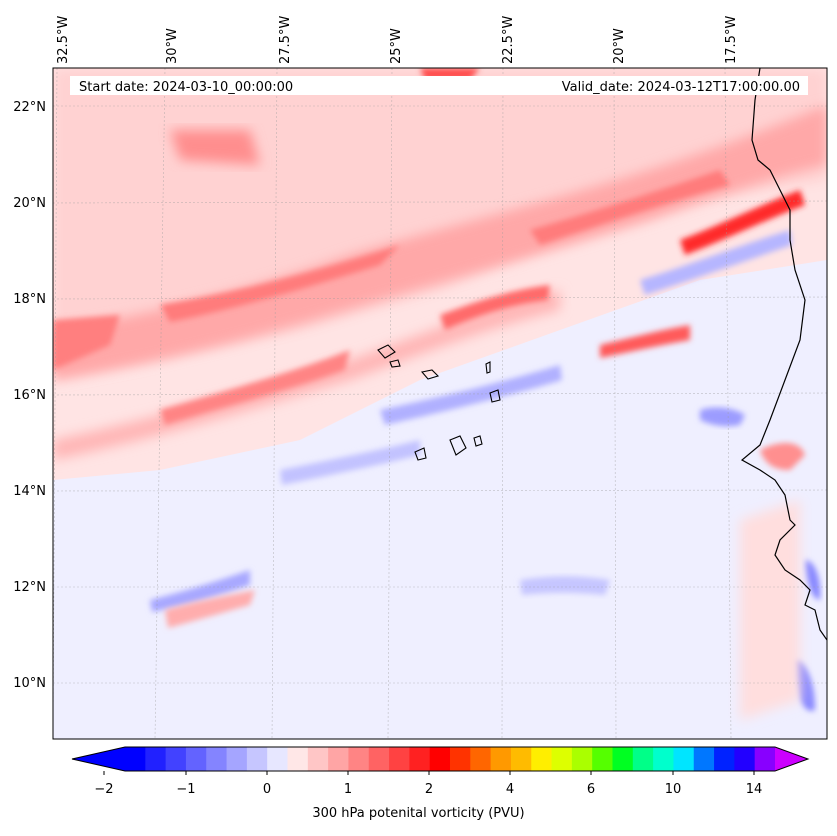 The width and height of the screenshot is (837, 836). What do you see at coordinates (186, 87) in the screenshot?
I see `start-date-label: Start date: 2024-03-10_00:00:00` at bounding box center [186, 87].